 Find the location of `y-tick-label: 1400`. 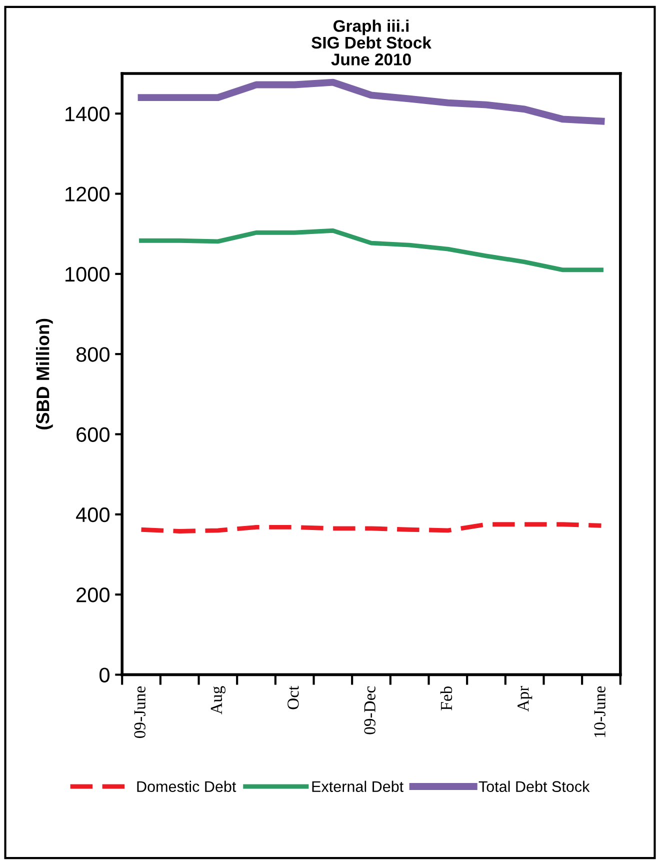

y-tick-label: 1400 is located at coordinates (88, 114).